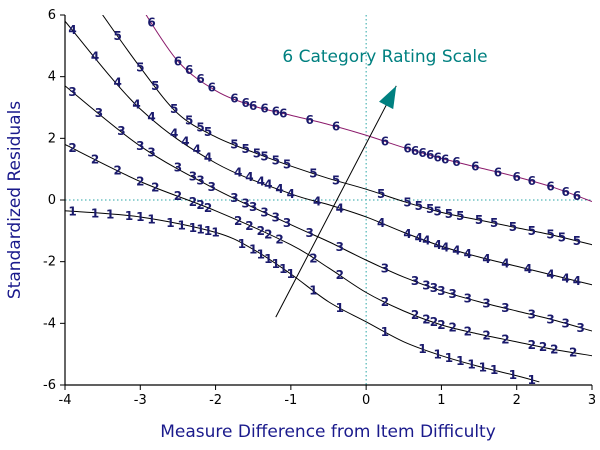 This screenshot has width=600, height=450. What do you see at coordinates (15, 200) in the screenshot?
I see `y-axis-title: Standardized Residuals` at bounding box center [15, 200].